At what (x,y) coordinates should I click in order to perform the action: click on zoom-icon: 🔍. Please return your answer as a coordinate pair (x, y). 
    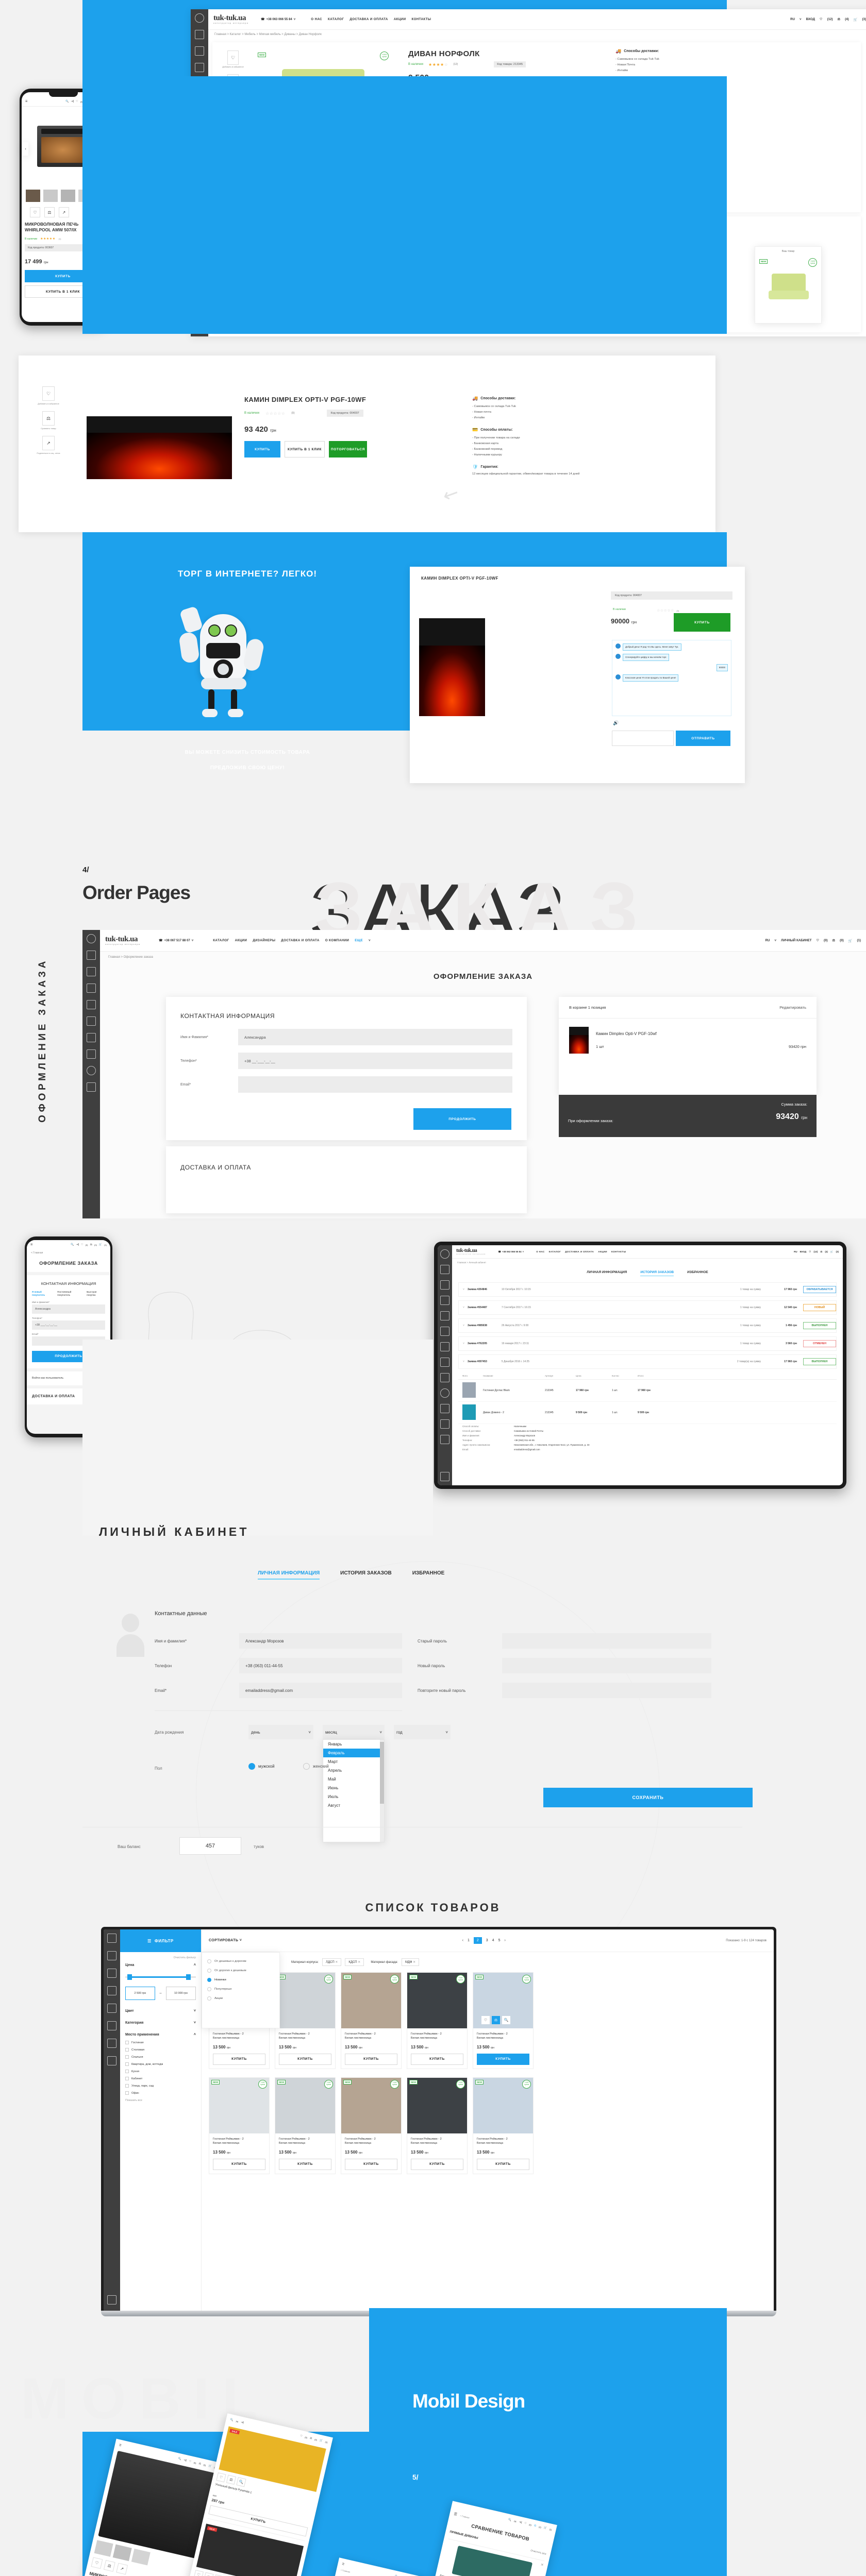
    Looking at the image, I should click on (241, 2482).